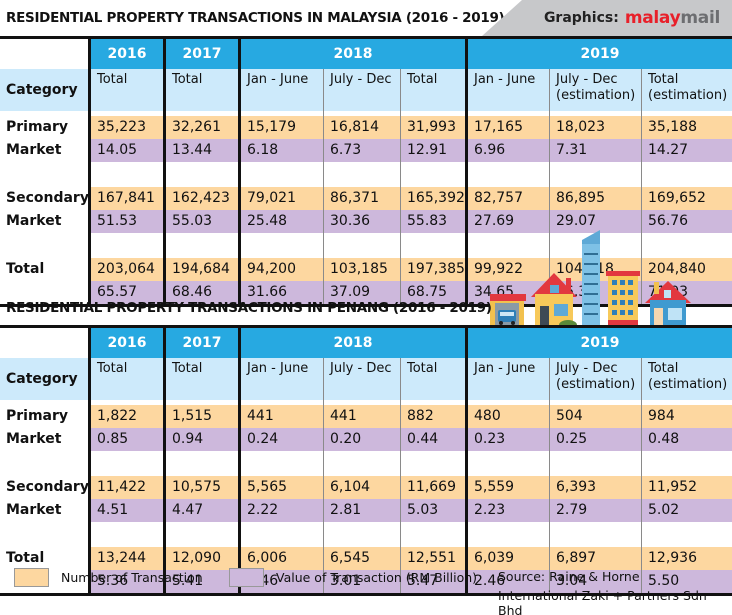  Describe the element at coordinates (595, 487) in the screenshot. I see `transaction-cell: 6,393` at that location.